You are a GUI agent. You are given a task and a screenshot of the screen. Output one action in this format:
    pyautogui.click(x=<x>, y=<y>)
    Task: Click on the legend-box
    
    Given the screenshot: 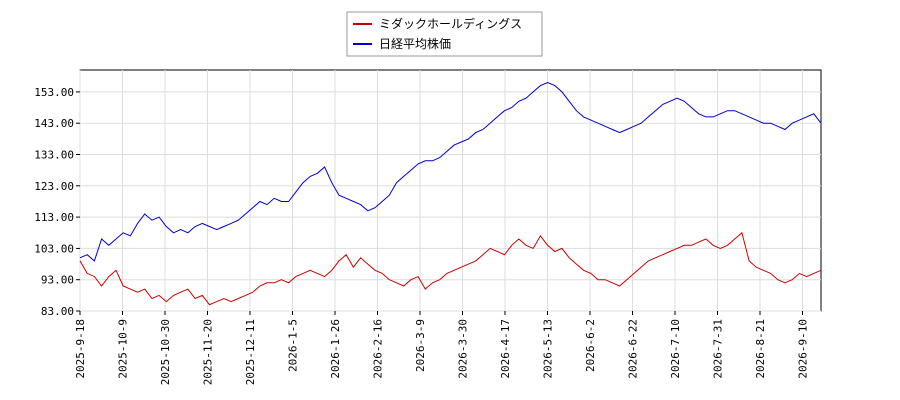 What is the action you would take?
    pyautogui.click(x=444, y=34)
    